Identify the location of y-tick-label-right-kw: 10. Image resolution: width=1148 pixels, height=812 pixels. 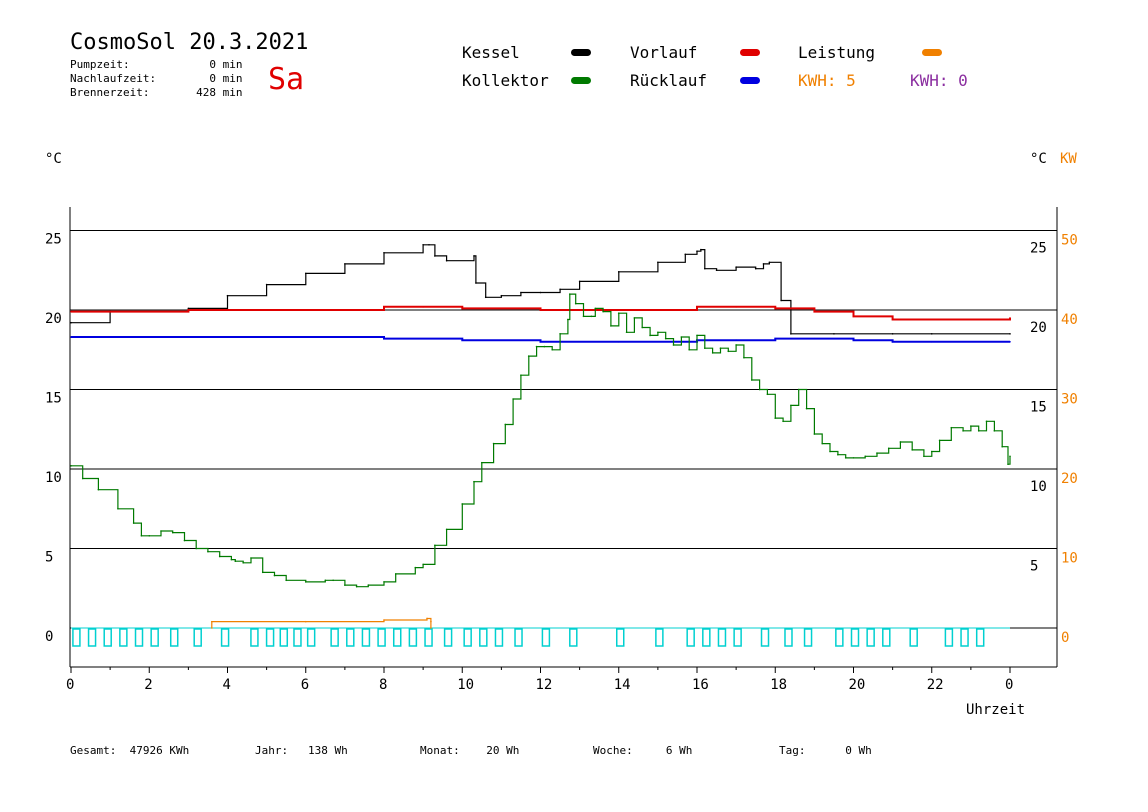
(1069, 559).